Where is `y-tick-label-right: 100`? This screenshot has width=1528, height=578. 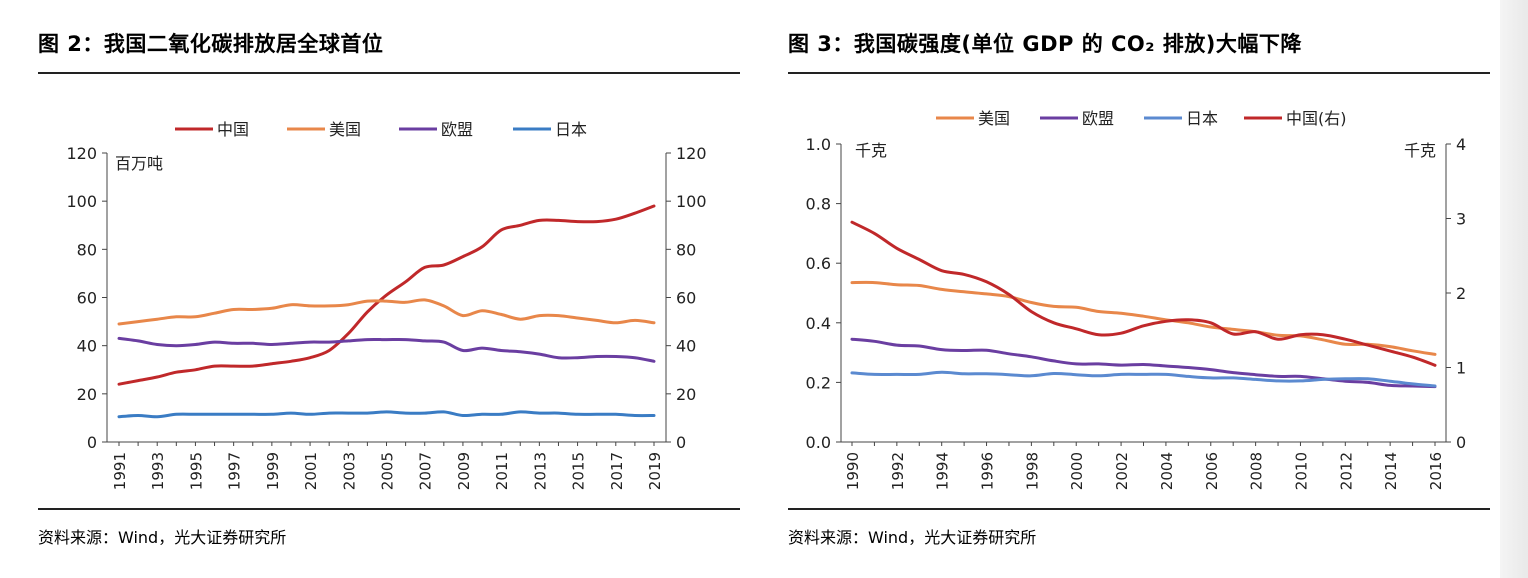 y-tick-label-right: 100 is located at coordinates (691, 201).